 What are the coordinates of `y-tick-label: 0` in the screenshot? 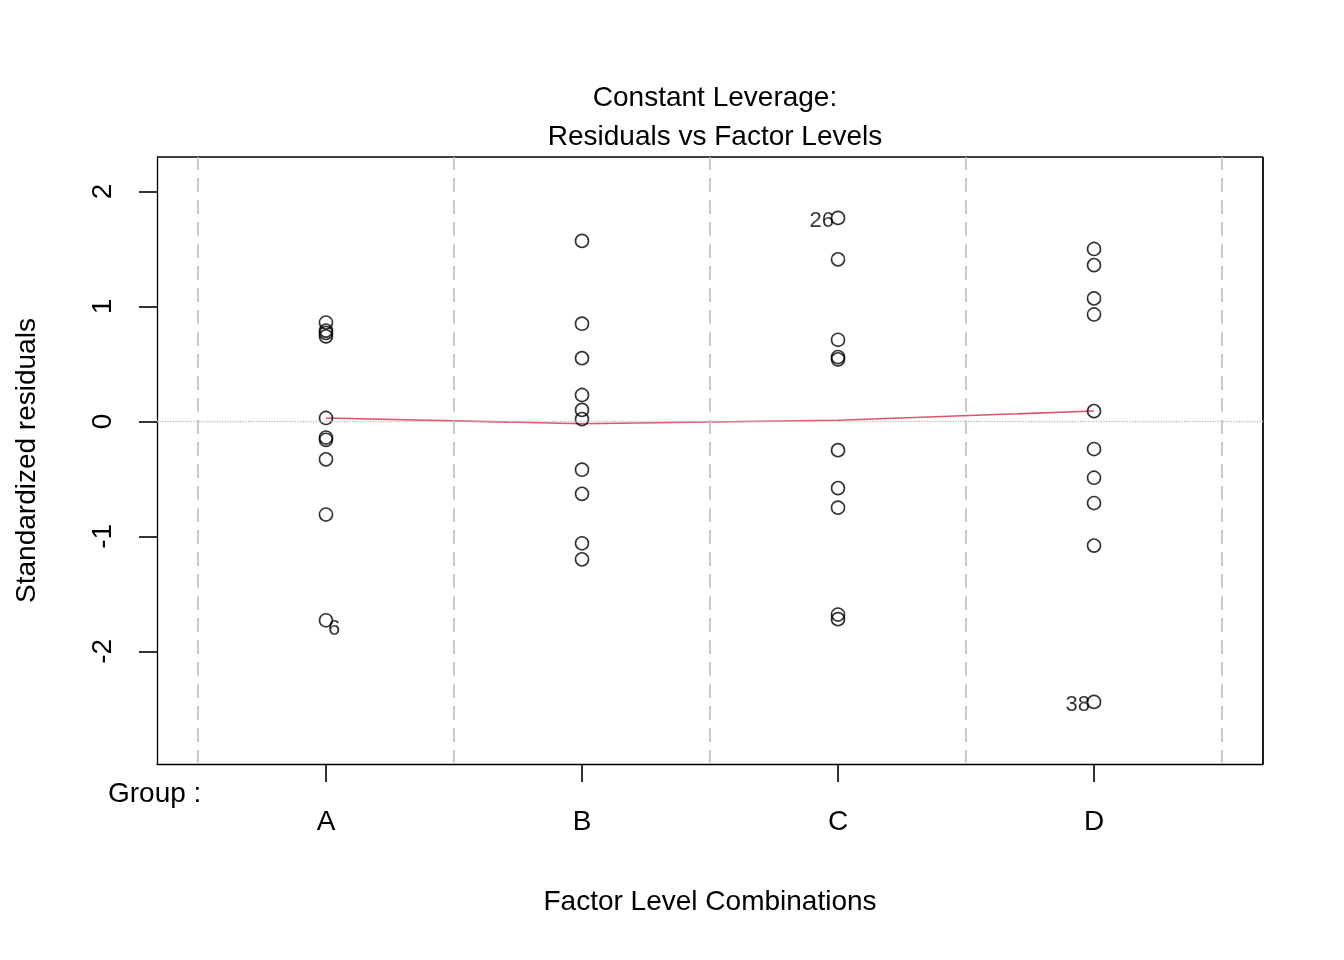 It's located at (101, 421).